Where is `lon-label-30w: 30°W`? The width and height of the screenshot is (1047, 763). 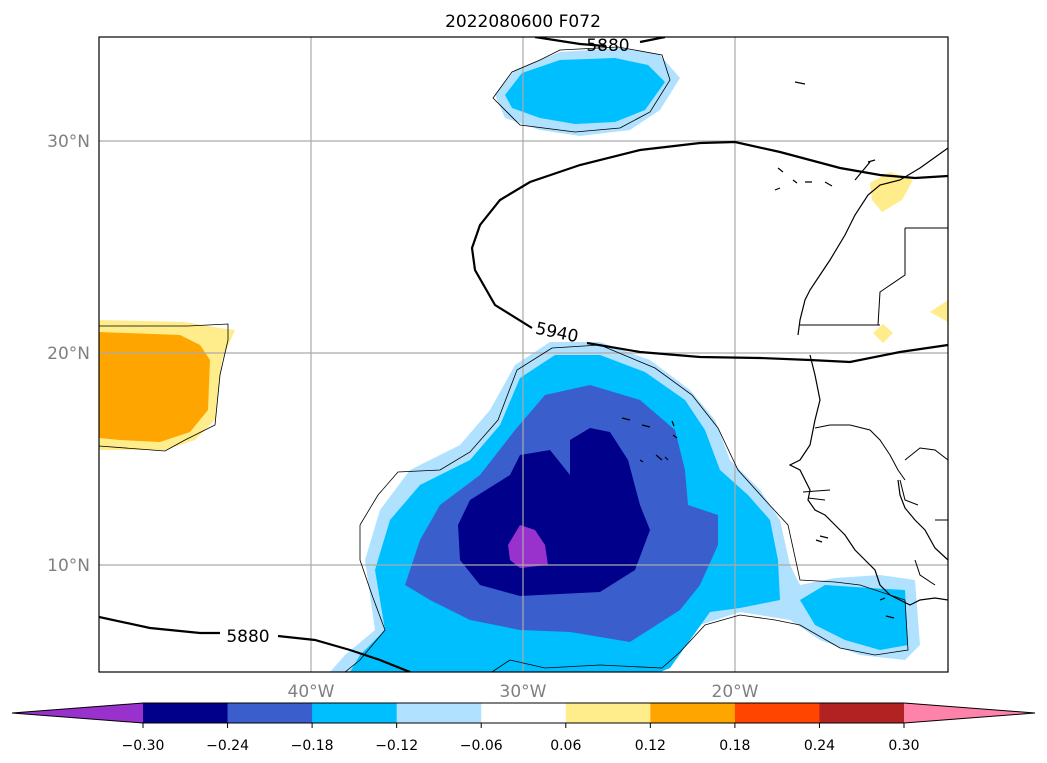
lon-label-30w: 30°W is located at coordinates (523, 692).